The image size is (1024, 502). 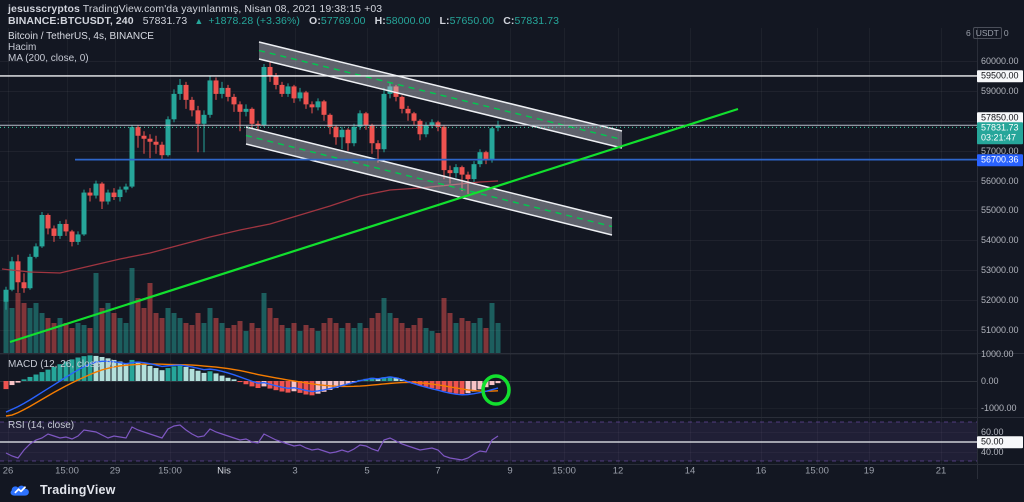 I want to click on macd-pane-legend: MACD (12, 26, close, 9), so click(x=61, y=364).